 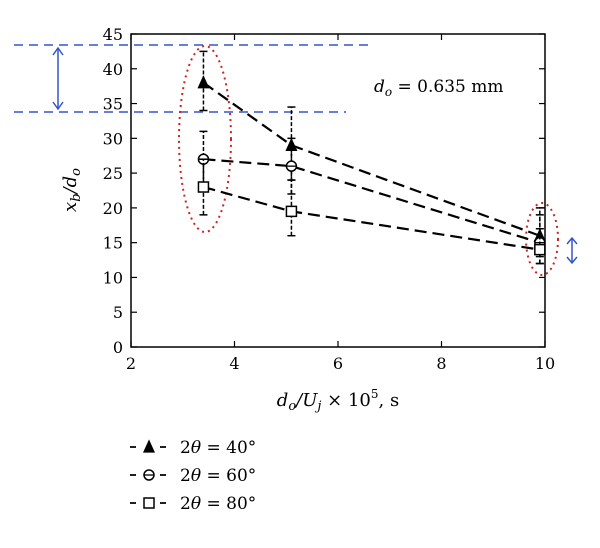 What do you see at coordinates (113, 173) in the screenshot?
I see `y-tick-label: 25` at bounding box center [113, 173].